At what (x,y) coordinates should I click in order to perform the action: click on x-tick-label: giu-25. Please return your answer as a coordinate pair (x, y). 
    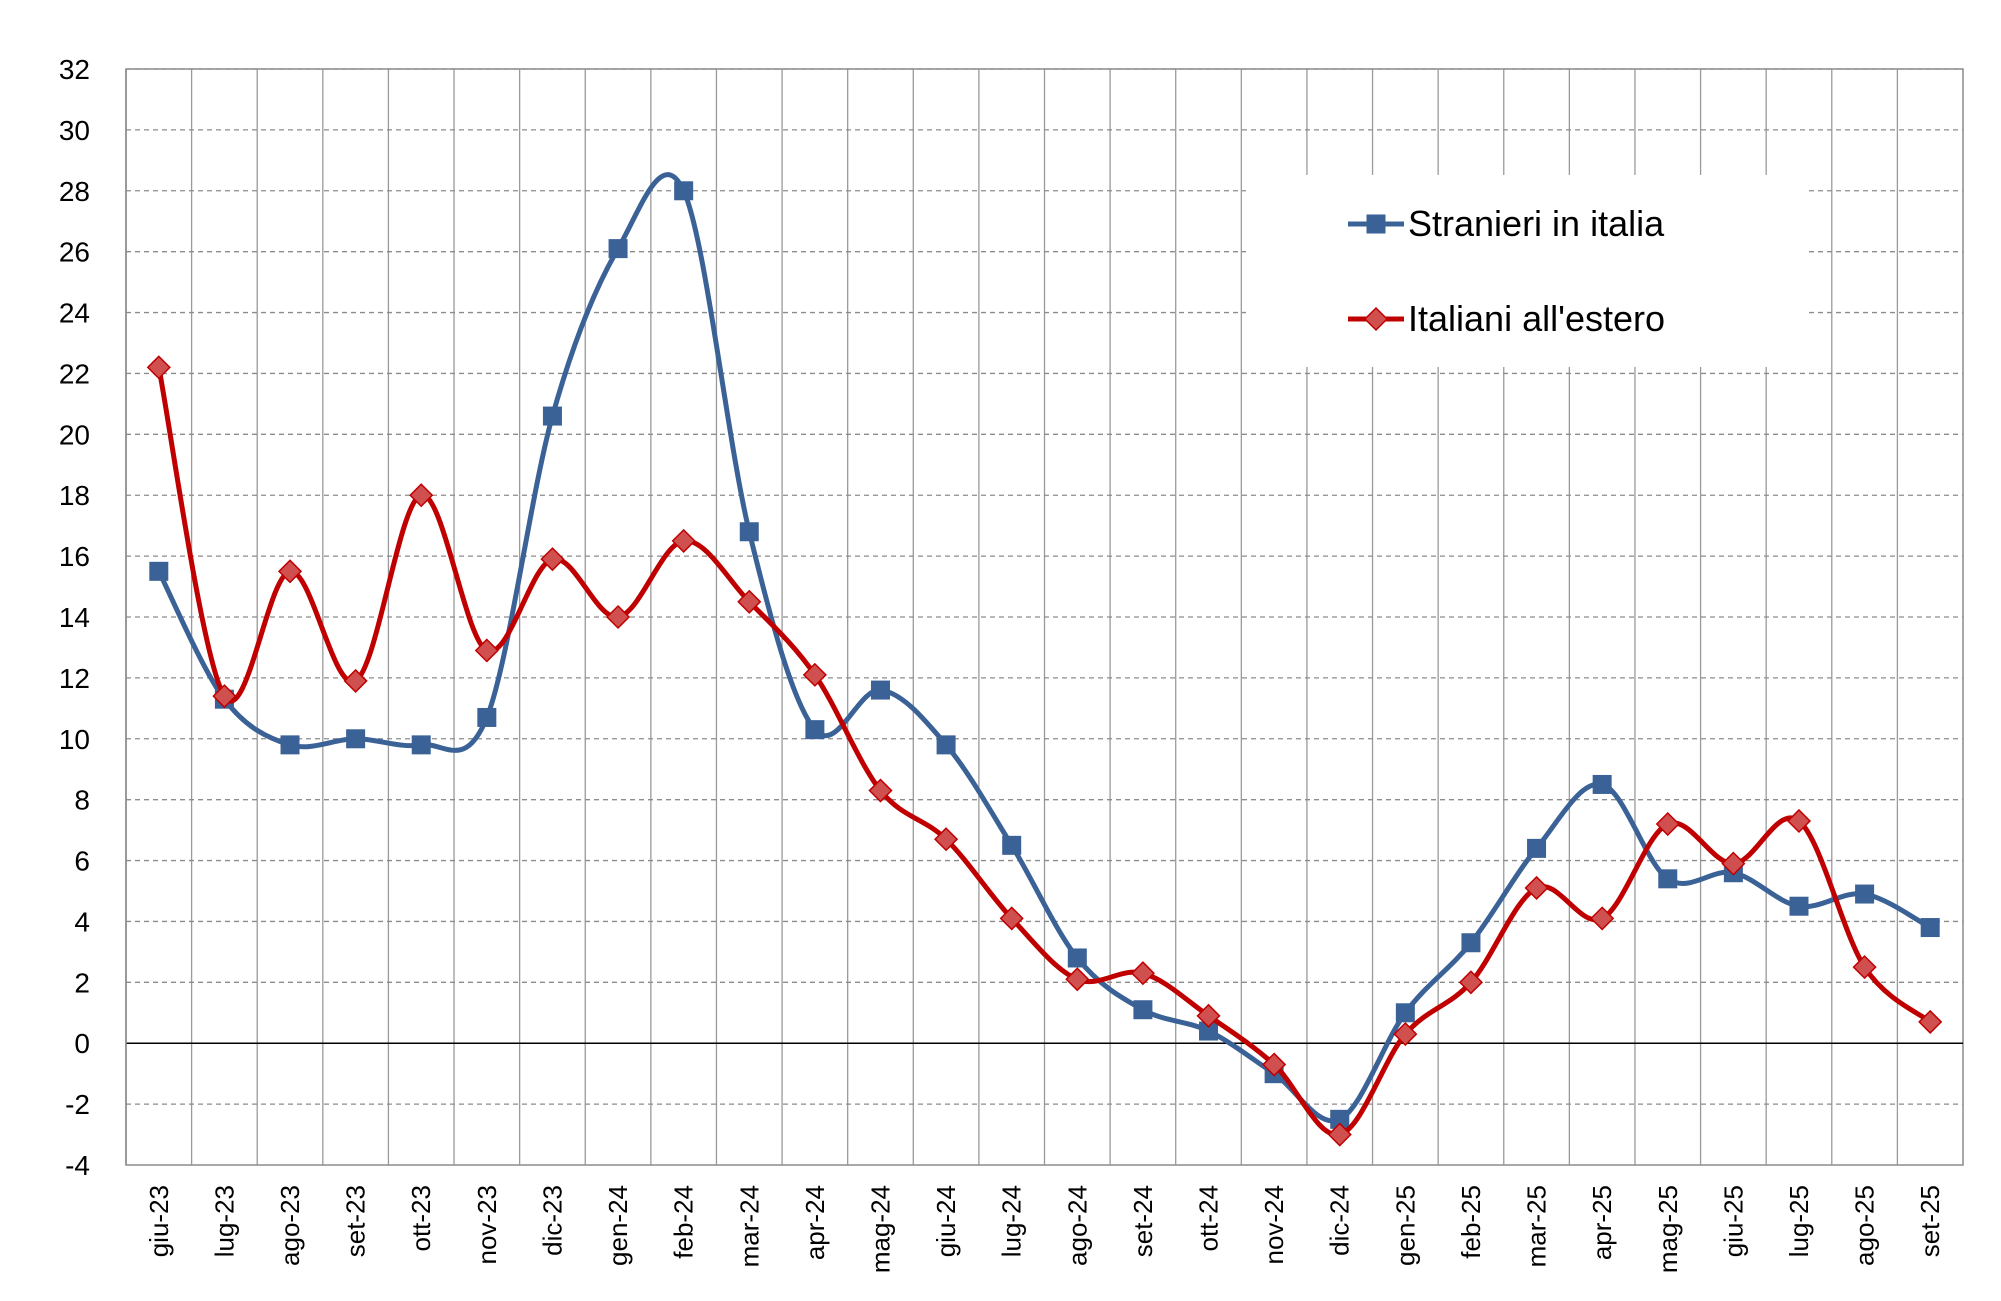
    Looking at the image, I should click on (1733, 1221).